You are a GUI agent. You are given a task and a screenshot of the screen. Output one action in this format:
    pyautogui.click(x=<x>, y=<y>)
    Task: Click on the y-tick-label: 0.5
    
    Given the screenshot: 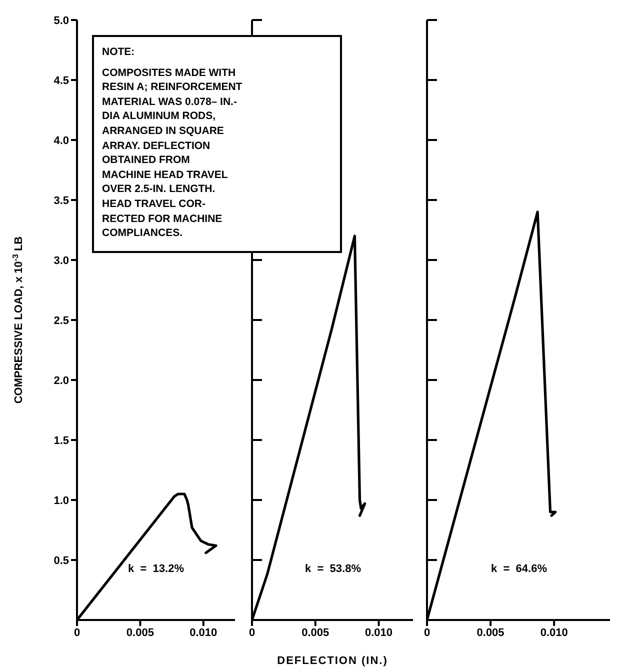 What is the action you would take?
    pyautogui.click(x=61, y=560)
    